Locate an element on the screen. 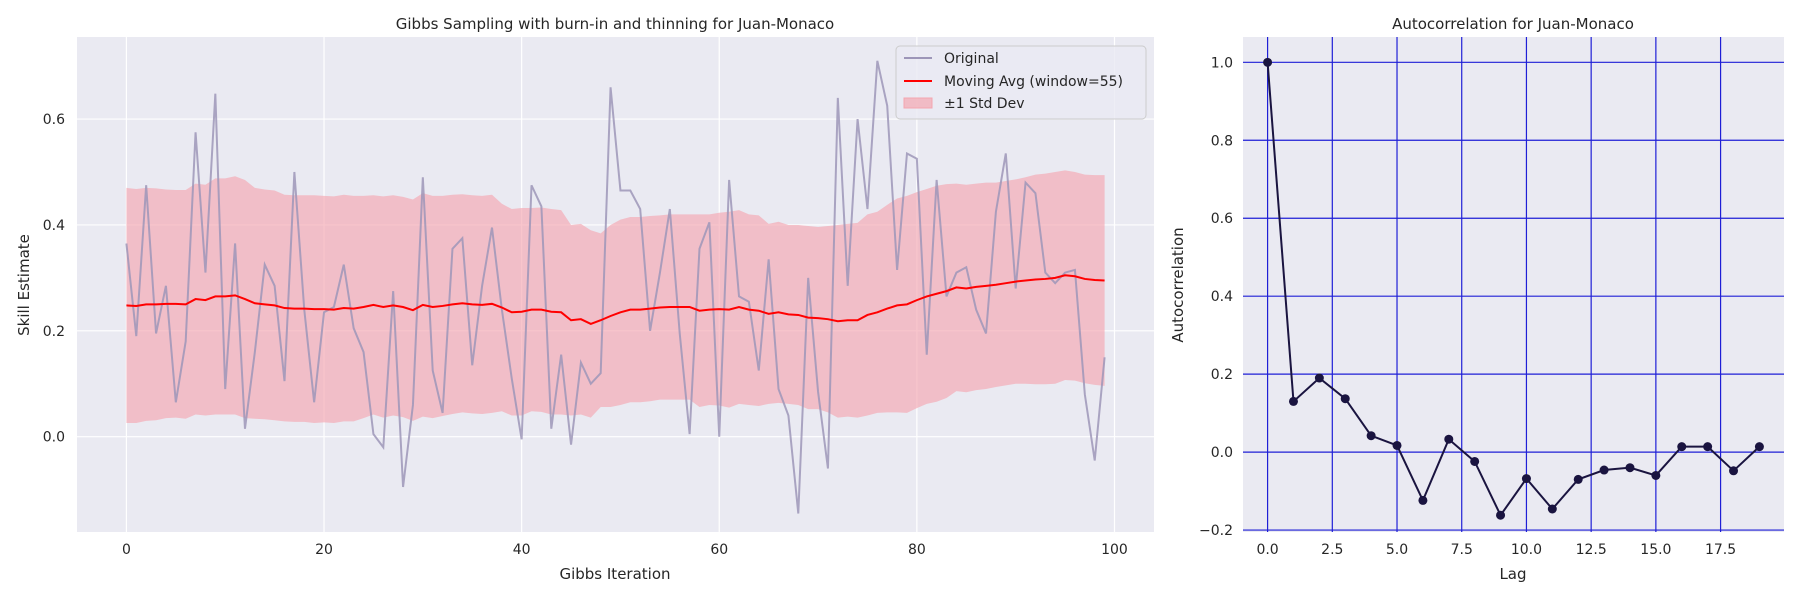  x-tick-label: 12.5 is located at coordinates (1591, 550).